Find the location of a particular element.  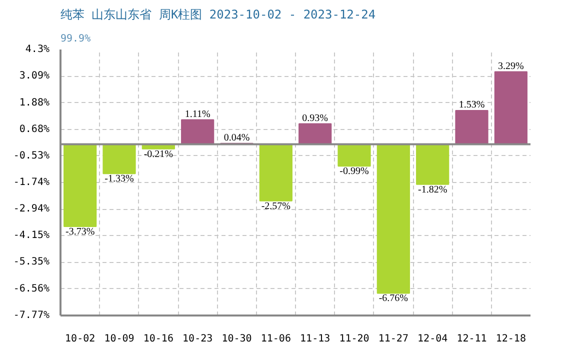

chart-title: 纯苯 山东山东省 周K柱图 2023-10-02 - 2023-12-24 is located at coordinates (218, 15).